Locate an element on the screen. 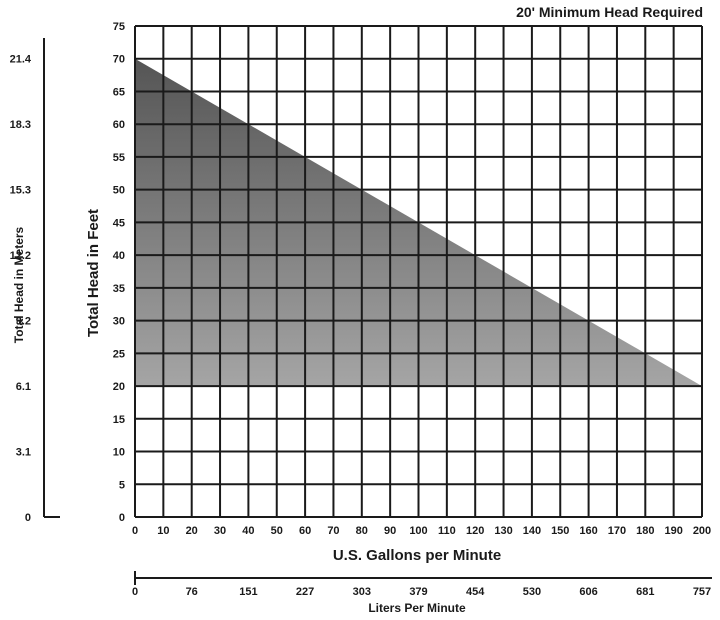  liters-tick-label: 606 is located at coordinates (588, 592).